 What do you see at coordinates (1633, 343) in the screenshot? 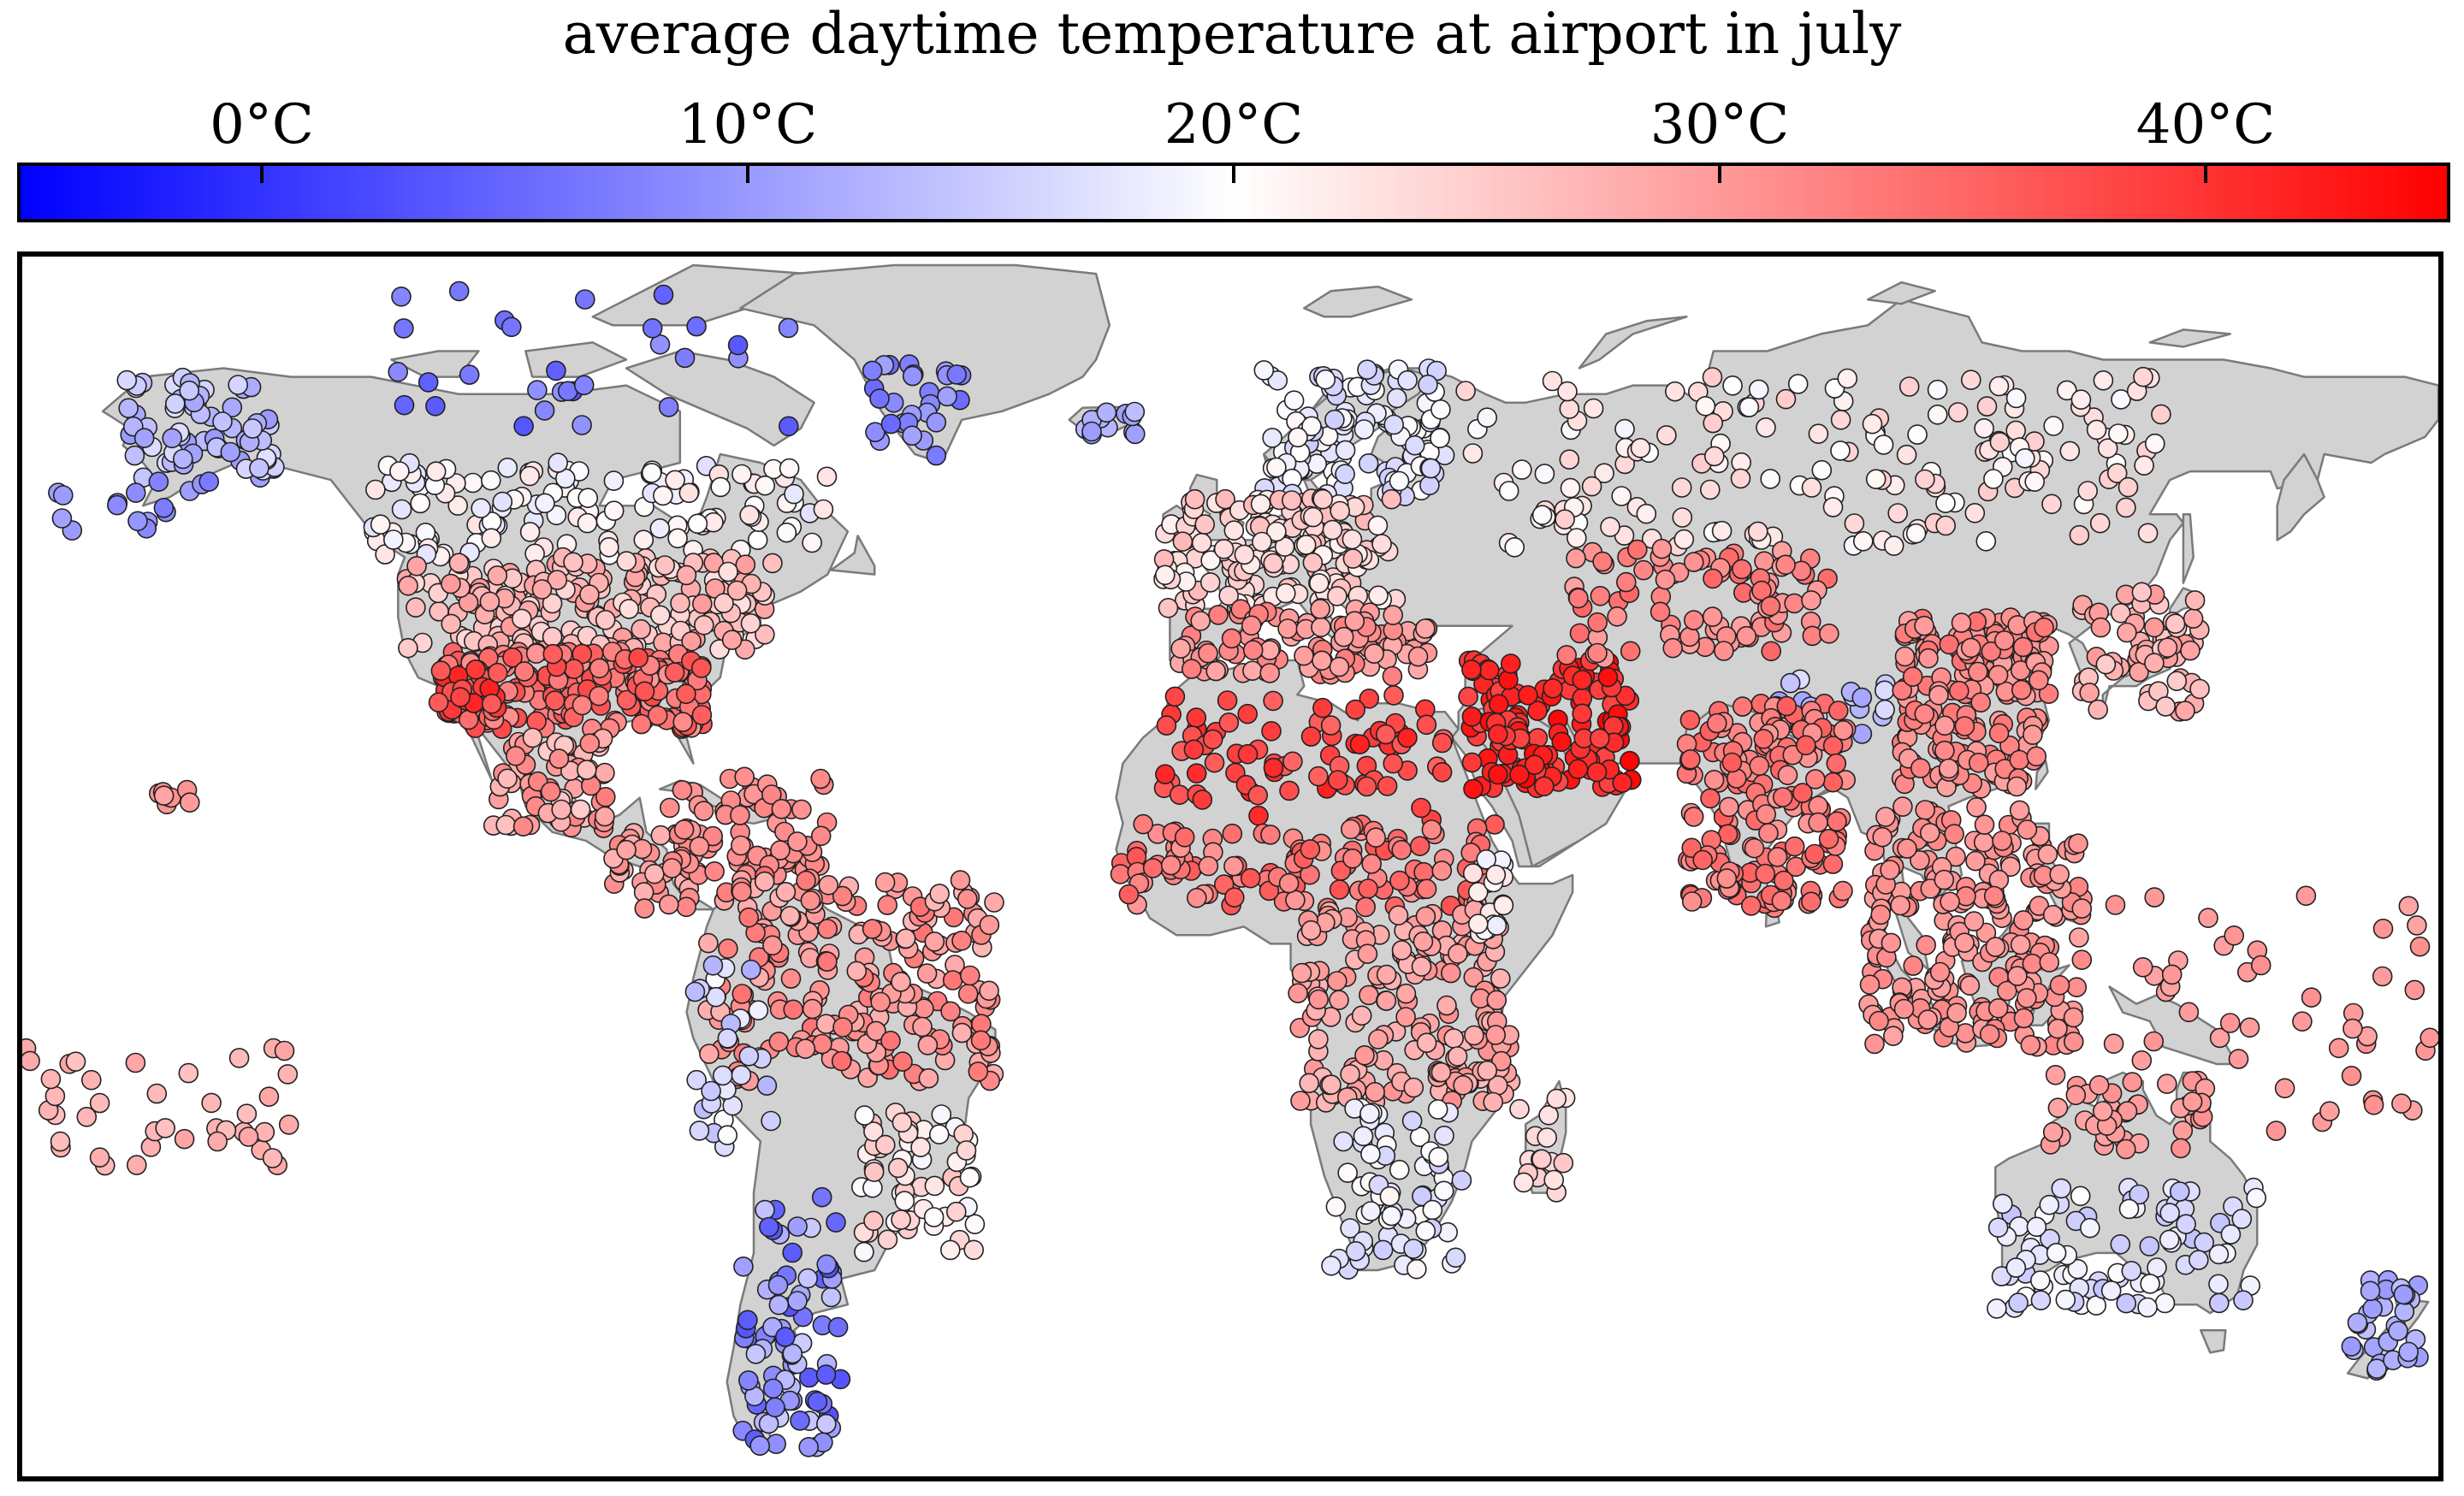
I see `land-novaya-zemlya` at bounding box center [1633, 343].